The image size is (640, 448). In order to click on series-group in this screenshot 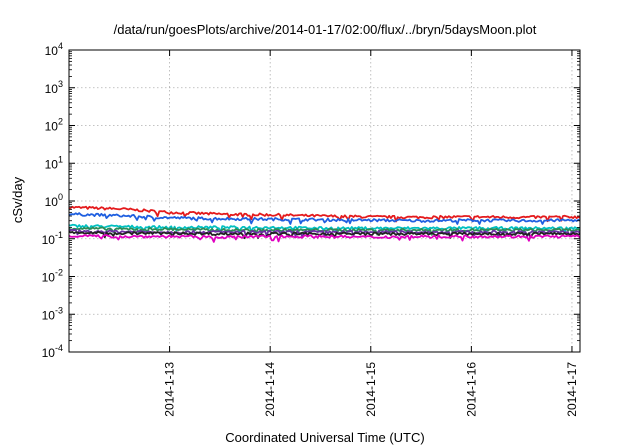, I will do `click(324, 224)`.